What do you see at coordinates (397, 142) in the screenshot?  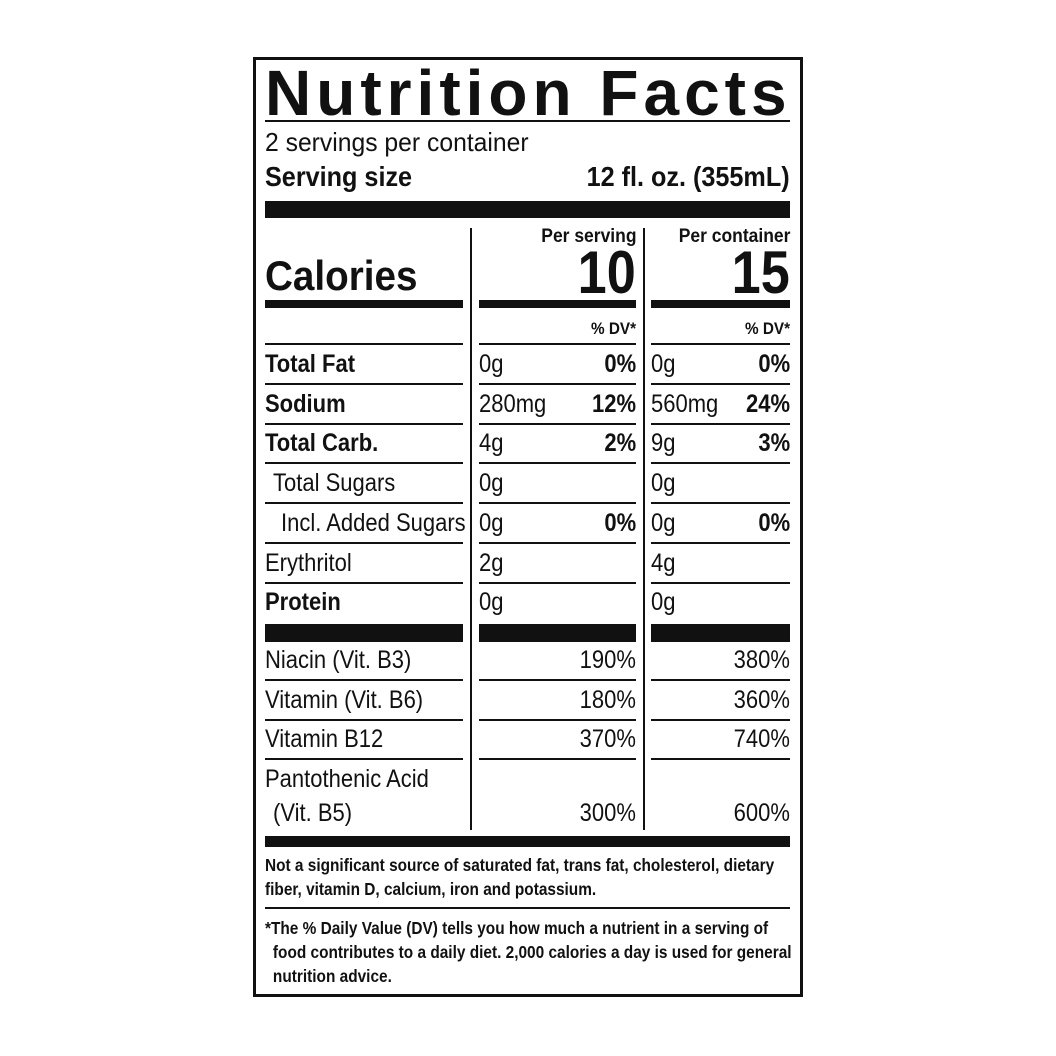 I see `servings: 2 servings per container` at bounding box center [397, 142].